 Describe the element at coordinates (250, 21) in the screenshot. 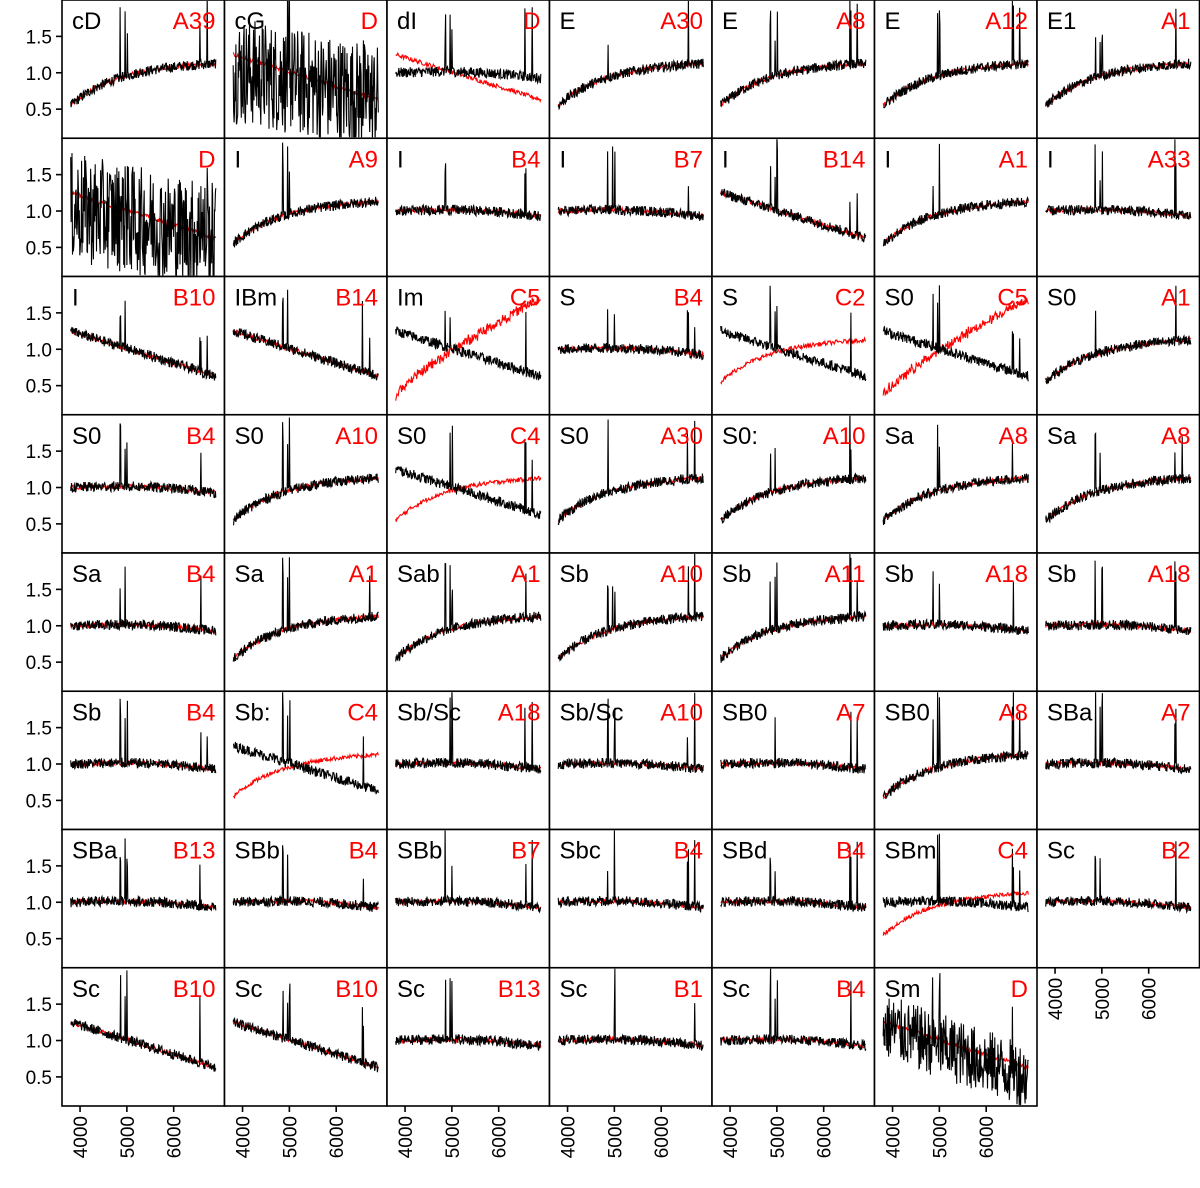

I see `morph-type-label: cG` at that location.